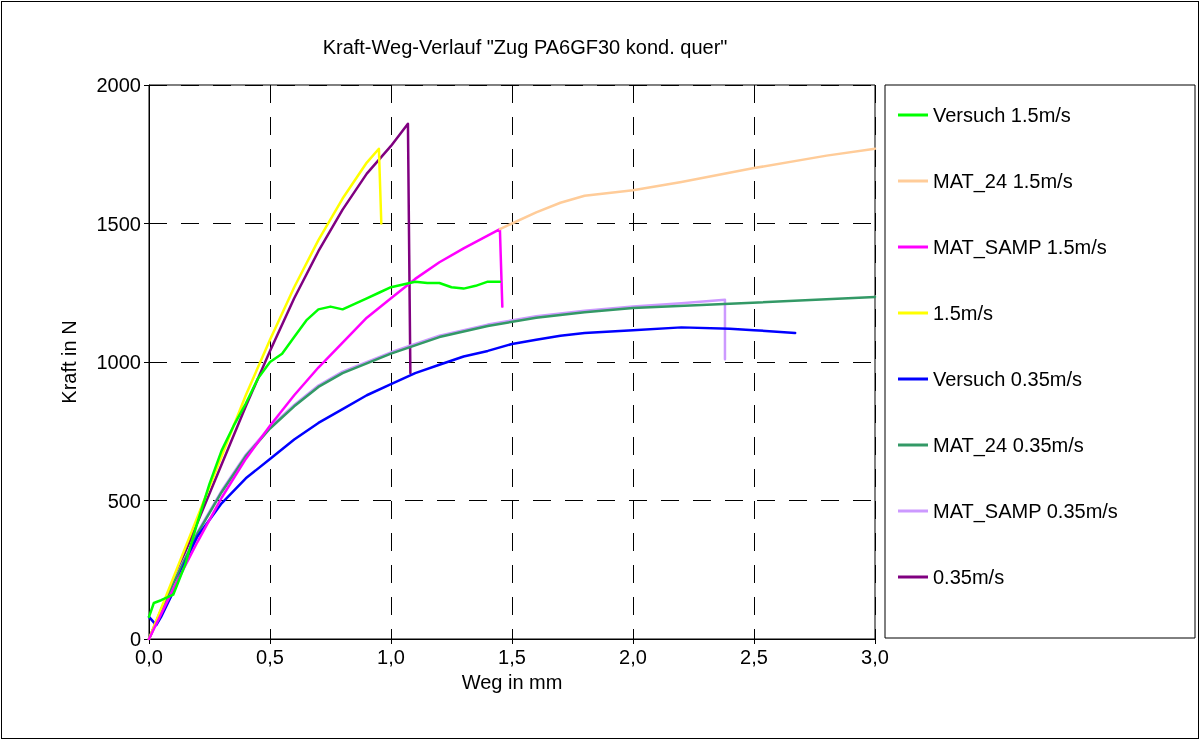  What do you see at coordinates (1020, 247) in the screenshot?
I see `legend-label: MAT_SAMP 1.5m/s` at bounding box center [1020, 247].